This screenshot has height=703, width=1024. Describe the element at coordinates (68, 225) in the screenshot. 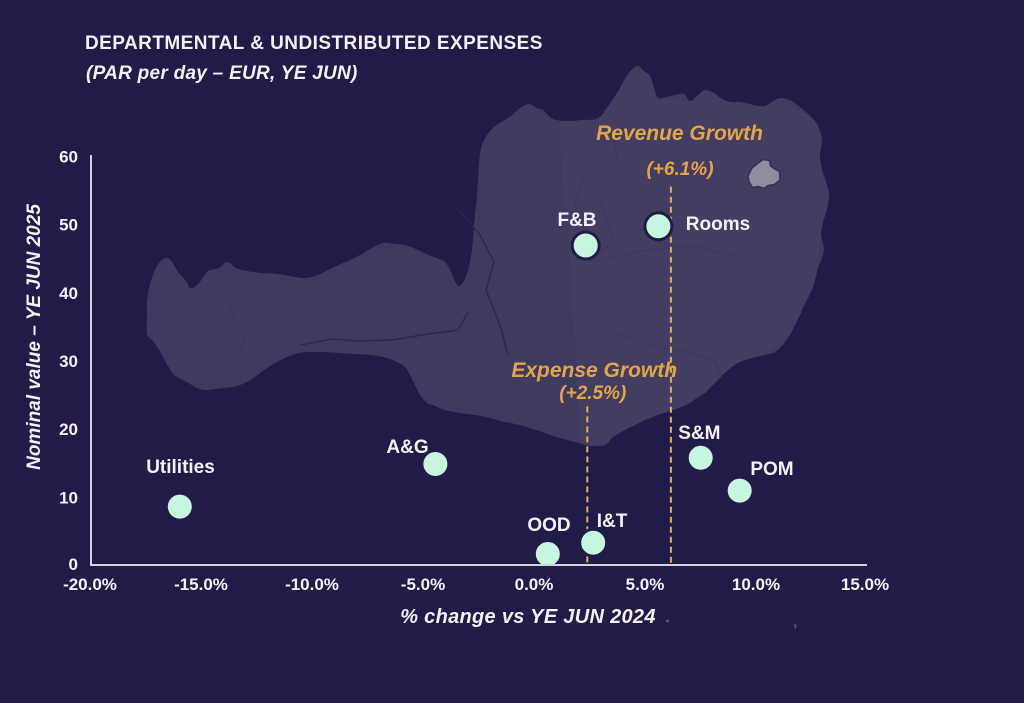

I see `svg-text: 50` at that location.